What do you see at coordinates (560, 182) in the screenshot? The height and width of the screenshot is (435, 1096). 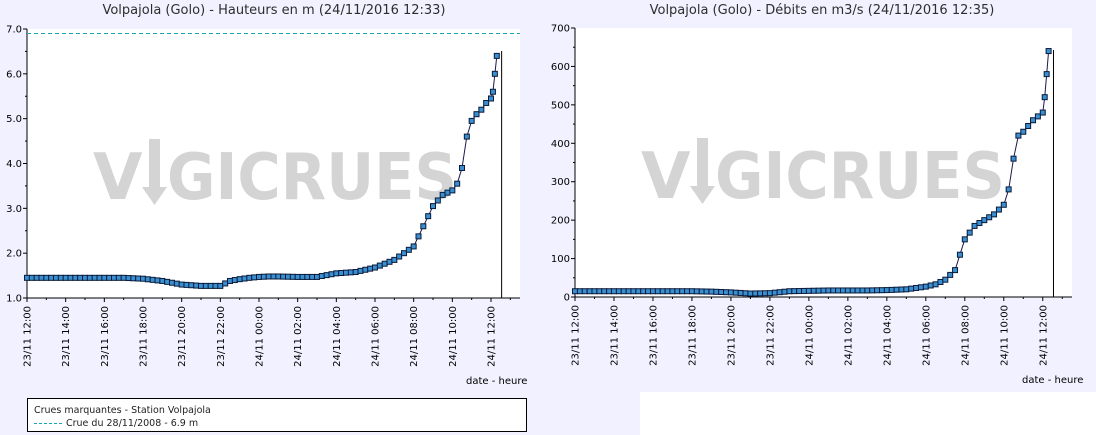 I see `y-tick-label: 300` at bounding box center [560, 182].